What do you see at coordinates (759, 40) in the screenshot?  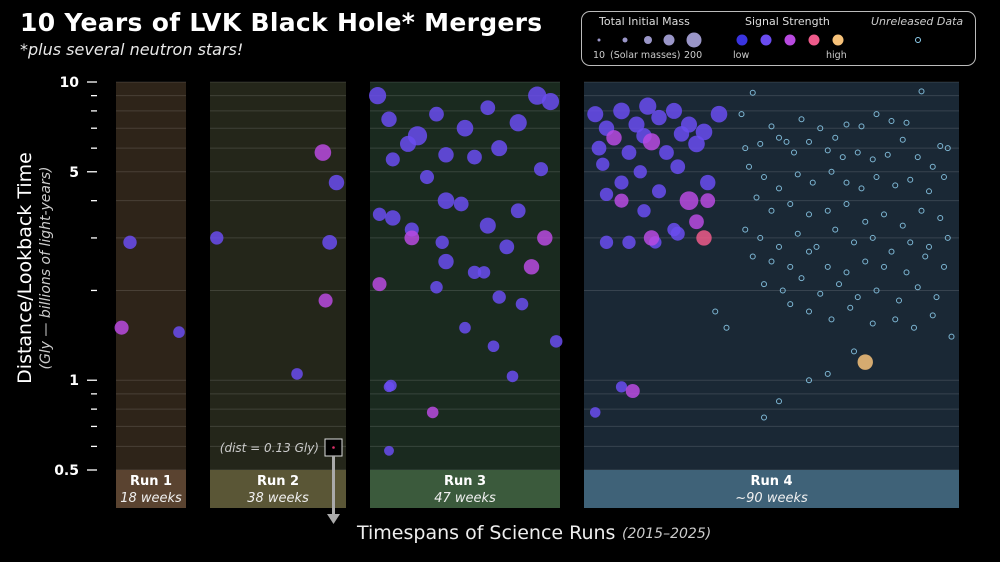 I see `legend-markers` at bounding box center [759, 40].